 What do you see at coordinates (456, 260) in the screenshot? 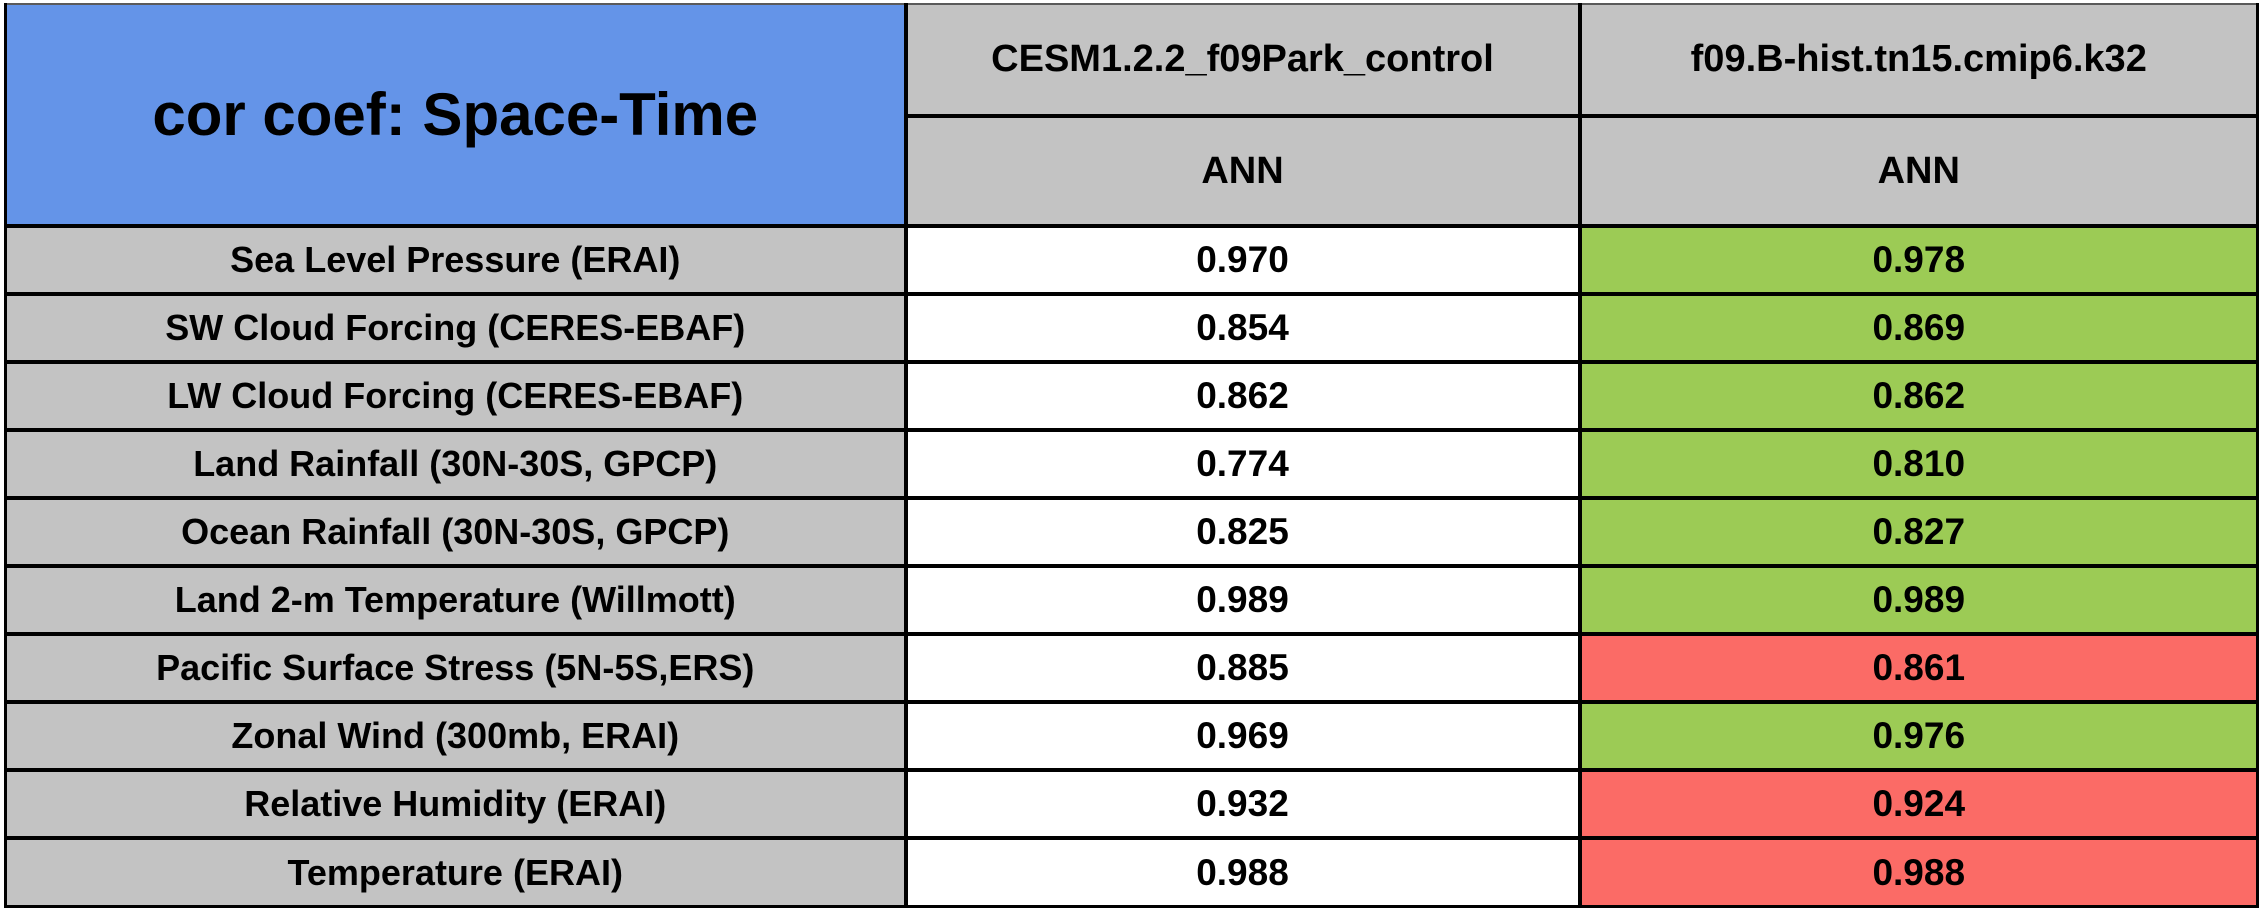
I see `row-label: Sea Level Pressure (ERAI)` at bounding box center [456, 260].